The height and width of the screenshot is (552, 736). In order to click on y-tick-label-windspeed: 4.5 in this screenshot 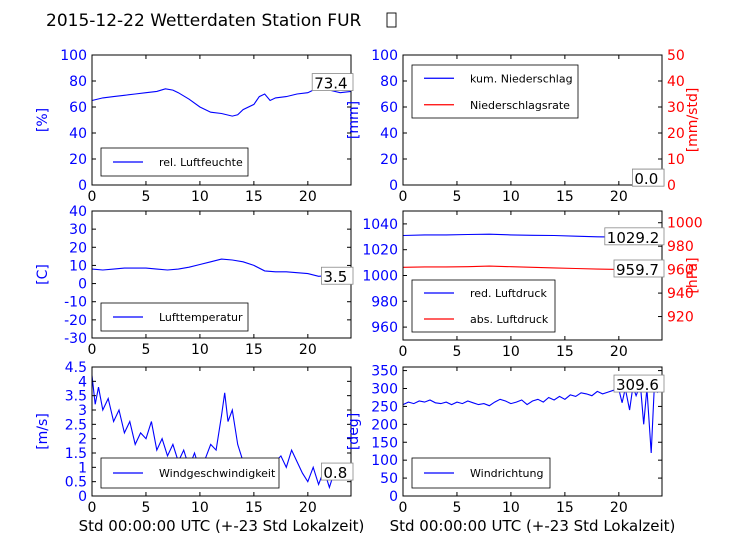, I will do `click(76, 368)`.